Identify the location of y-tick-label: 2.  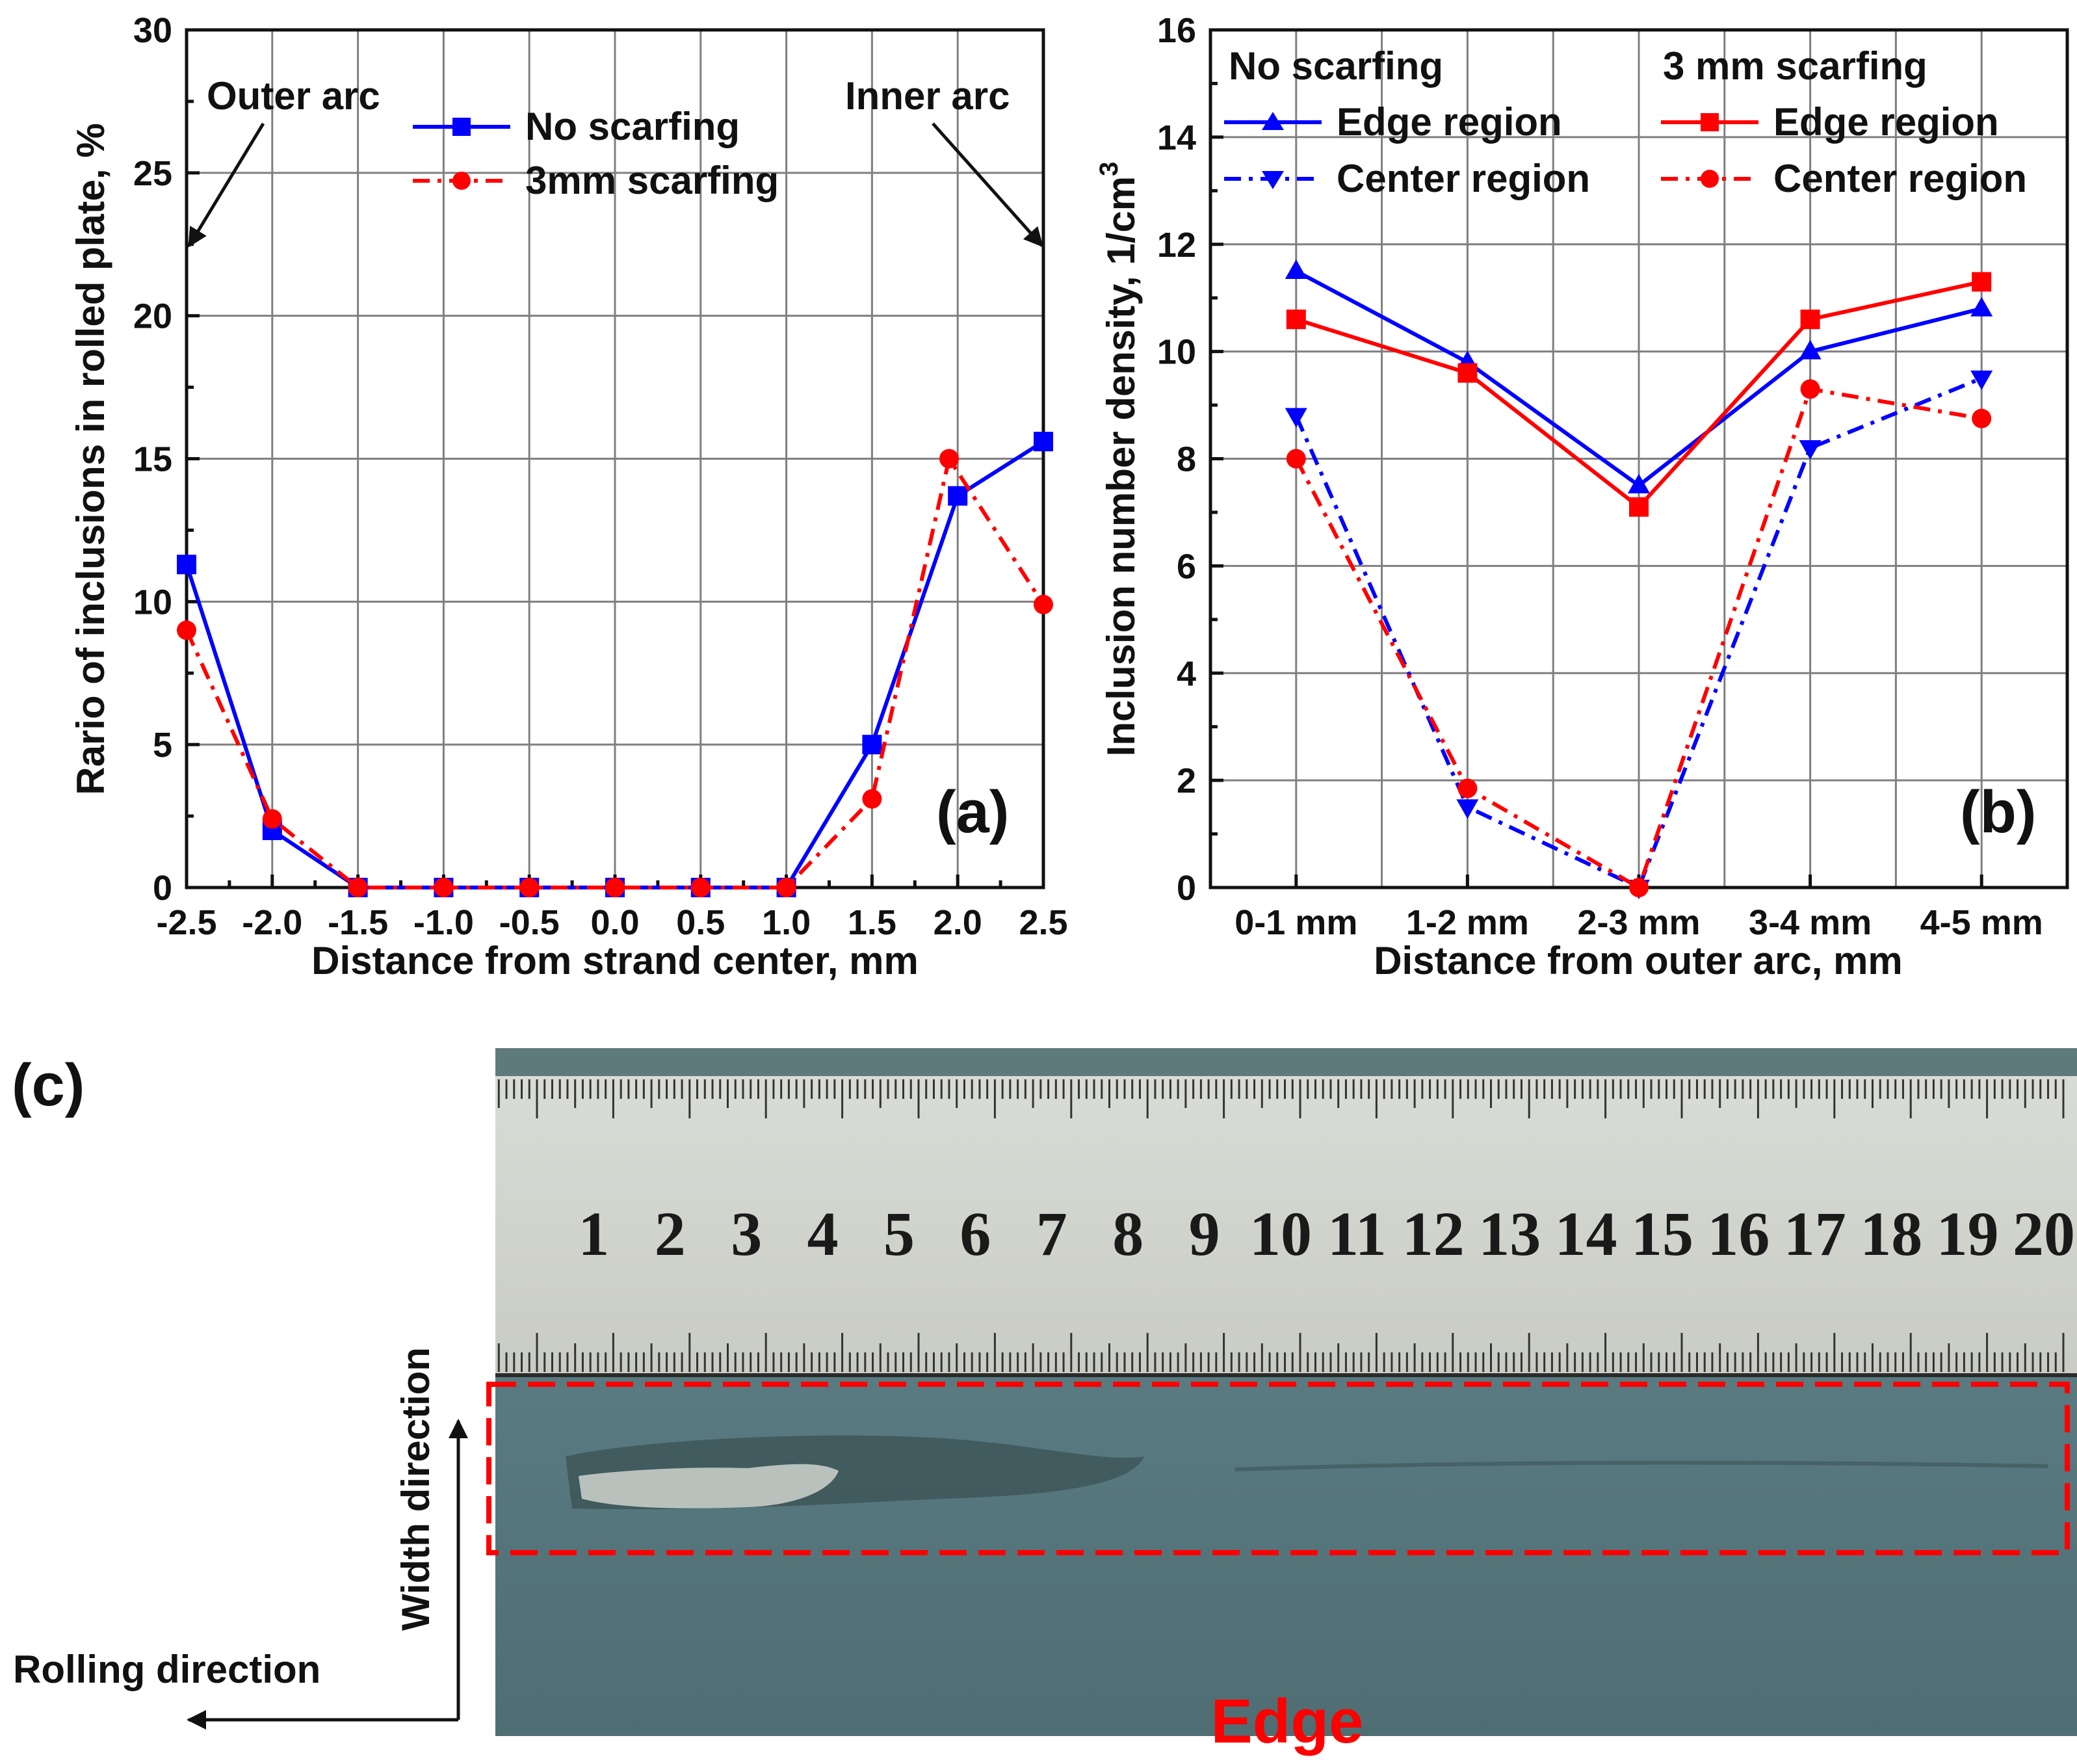
(1186, 780).